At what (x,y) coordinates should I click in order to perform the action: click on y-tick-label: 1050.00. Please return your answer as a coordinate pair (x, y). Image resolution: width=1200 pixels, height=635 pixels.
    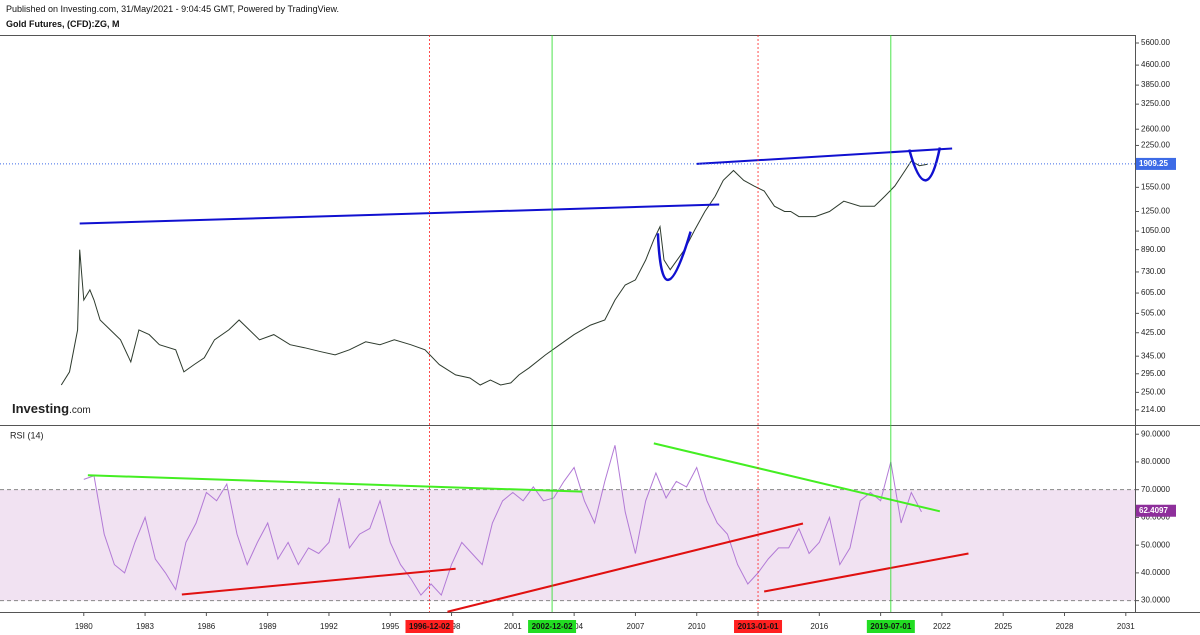
    Looking at the image, I should click on (1155, 230).